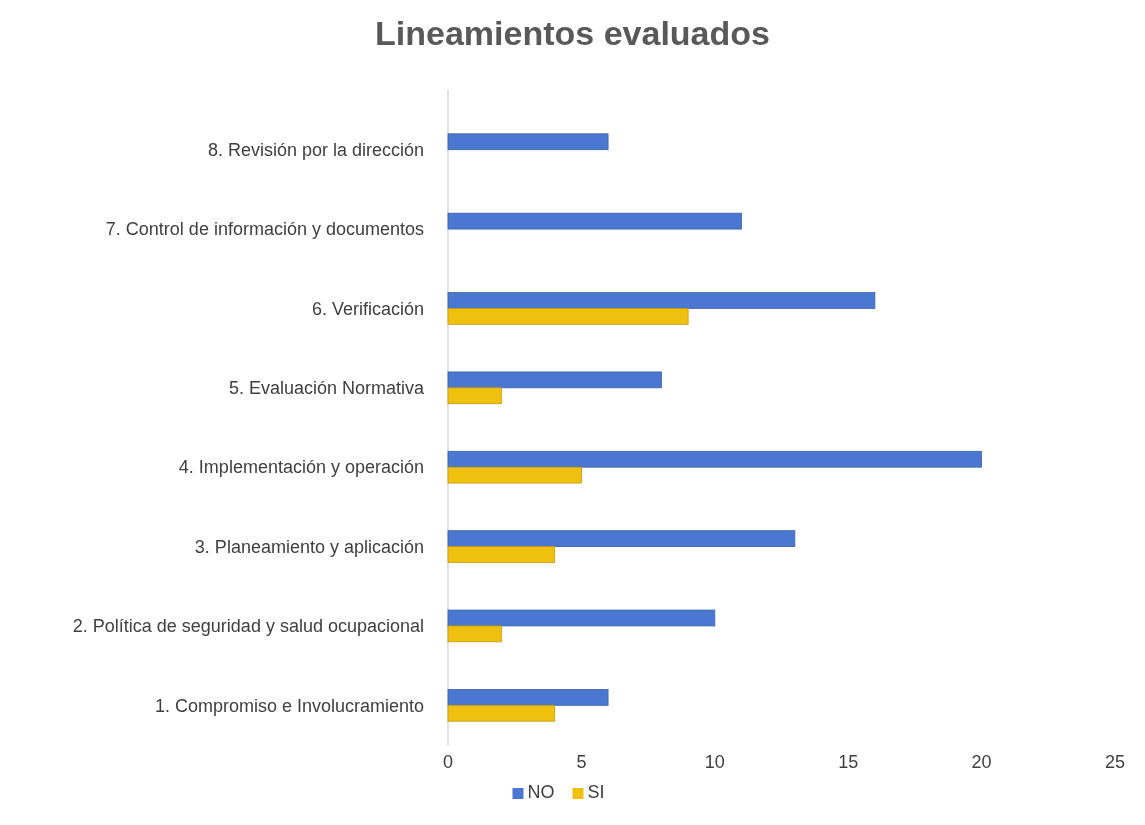  Describe the element at coordinates (848, 762) in the screenshot. I see `x-tick-label: 15` at that location.